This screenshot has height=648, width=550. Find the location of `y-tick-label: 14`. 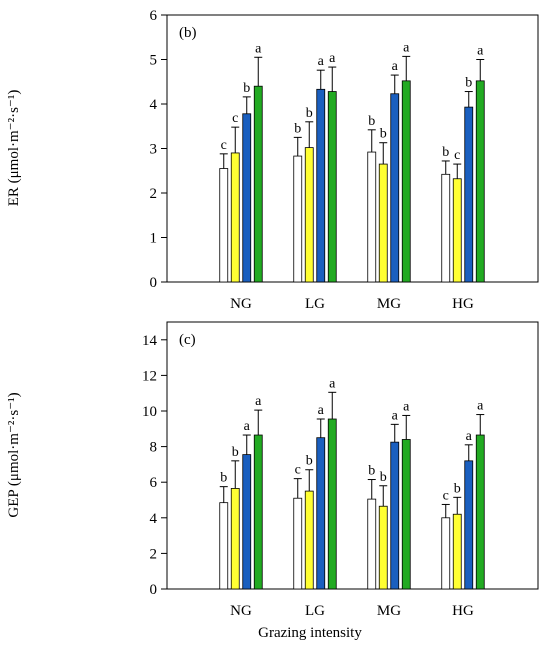

y-tick-label: 14 is located at coordinates (150, 341).